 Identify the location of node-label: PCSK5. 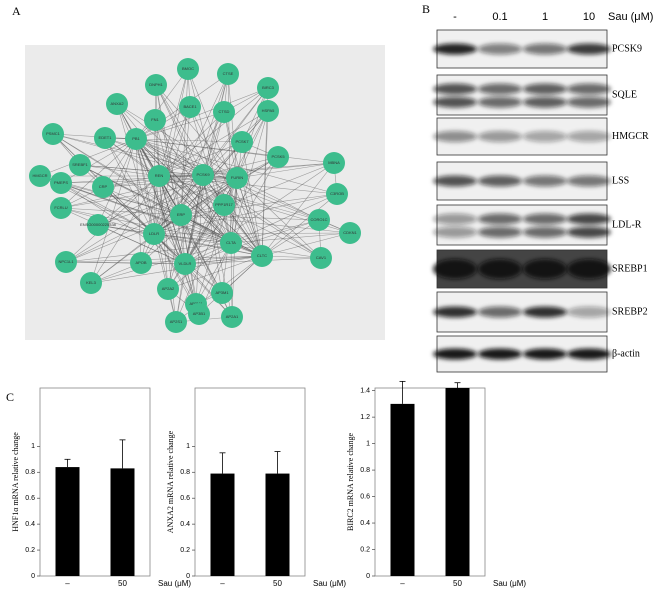
(278, 156).